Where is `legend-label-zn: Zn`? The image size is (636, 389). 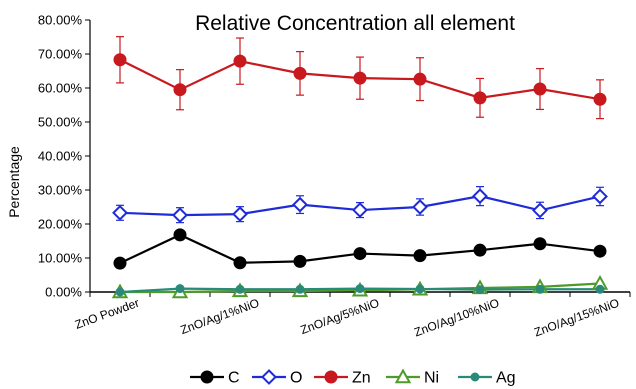
legend-label-zn: Zn is located at coordinates (361, 378).